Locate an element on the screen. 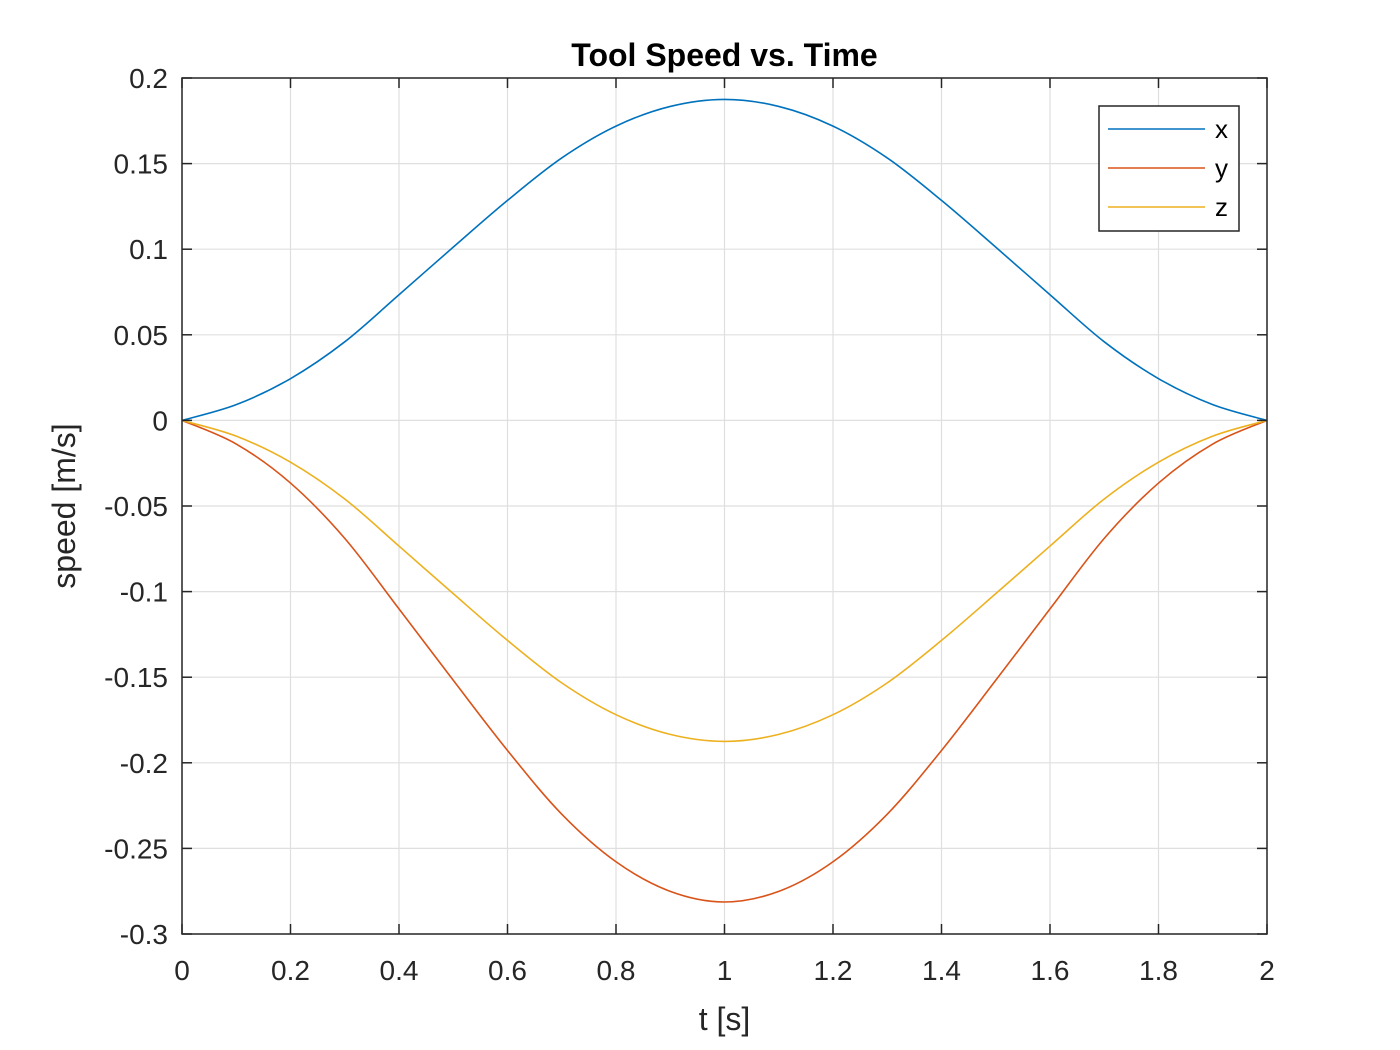 Image resolution: width=1400 pixels, height=1050 pixels. y-tick-label: 0.1 is located at coordinates (148, 249).